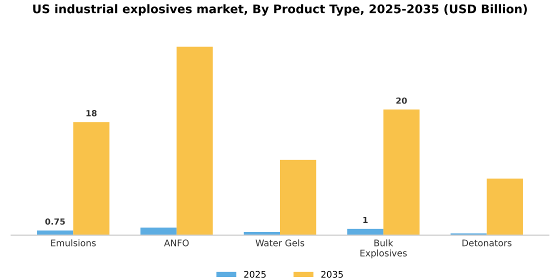  What do you see at coordinates (280, 10) in the screenshot?
I see `chart-title: US industrial explosives market, By Product Type, 2025-2035 (USD Billion)` at bounding box center [280, 10].